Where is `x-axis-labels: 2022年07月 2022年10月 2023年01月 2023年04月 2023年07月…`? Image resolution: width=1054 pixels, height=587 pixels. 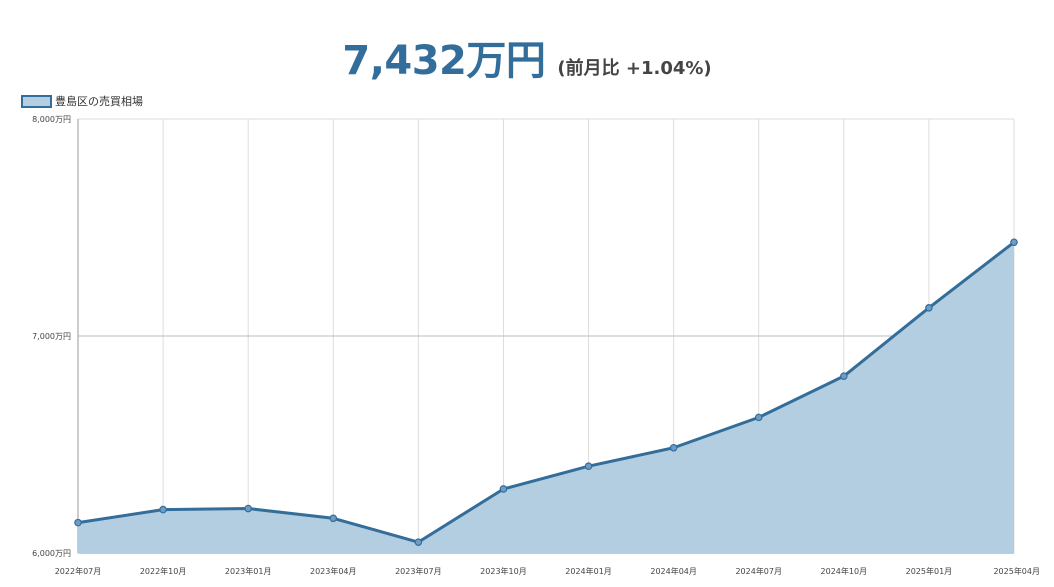 x-axis-labels: 2022年07月 2022年10月 2023年01月 2023年04月 2023年07月… is located at coordinates (547, 571).